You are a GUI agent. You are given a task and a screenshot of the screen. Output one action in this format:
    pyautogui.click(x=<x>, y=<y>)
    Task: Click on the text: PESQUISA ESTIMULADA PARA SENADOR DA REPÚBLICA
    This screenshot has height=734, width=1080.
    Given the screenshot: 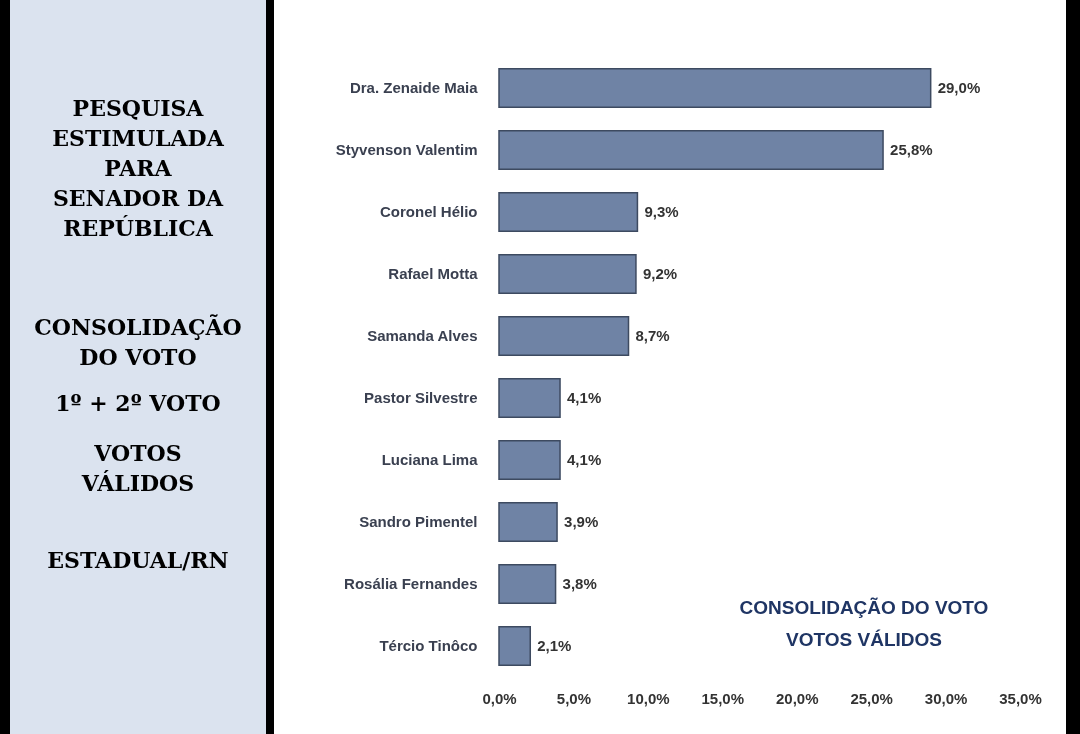 What is the action you would take?
    pyautogui.click(x=138, y=168)
    